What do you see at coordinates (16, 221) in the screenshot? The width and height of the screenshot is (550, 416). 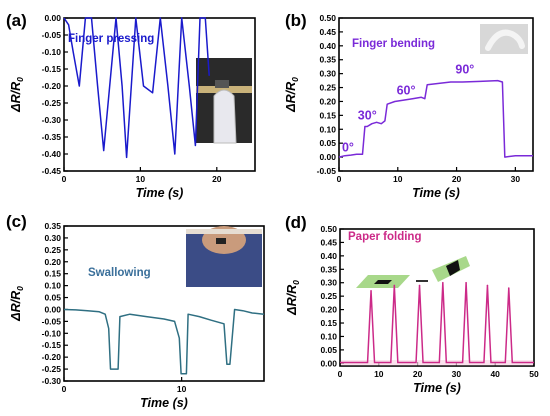 I see `panel-label: (c)` at bounding box center [16, 221].